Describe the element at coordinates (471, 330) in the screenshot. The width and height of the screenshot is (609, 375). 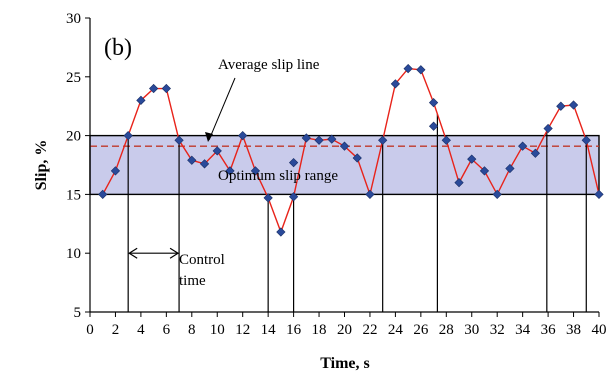
I see `x-tick-label: 30` at that location.